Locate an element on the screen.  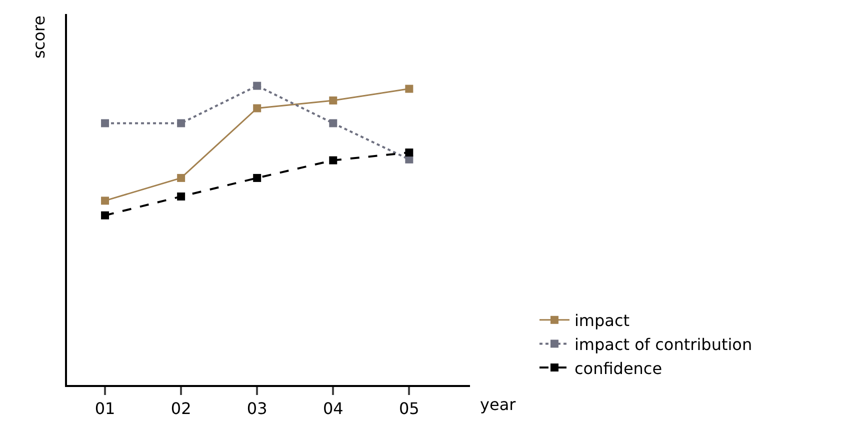
legend-label: impact is located at coordinates (602, 320).